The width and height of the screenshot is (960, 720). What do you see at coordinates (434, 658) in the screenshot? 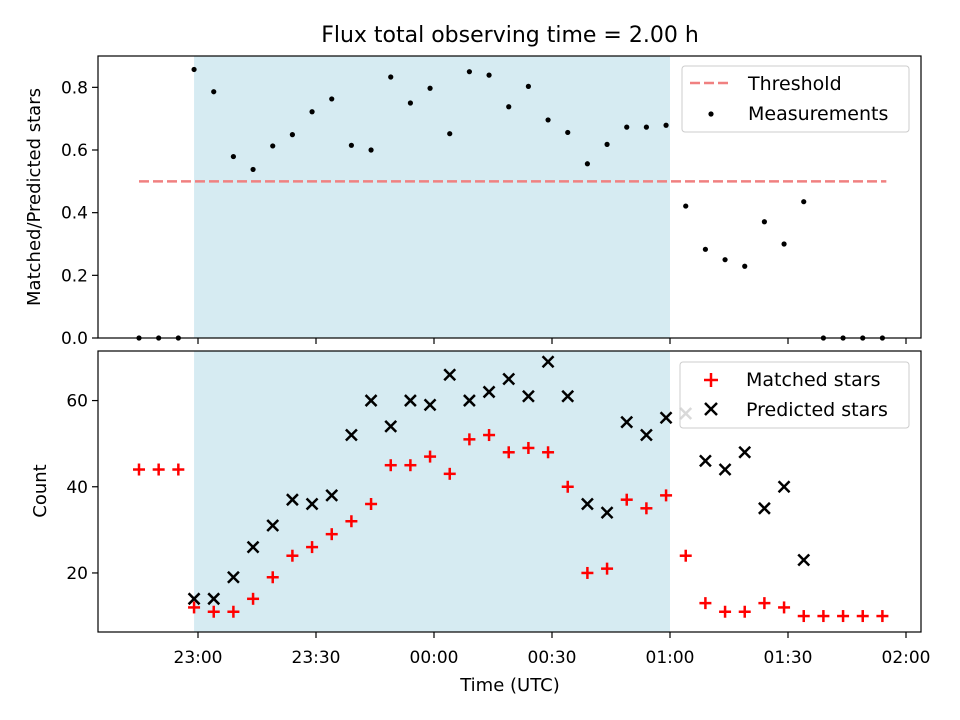
I see `x-tick-label: 00:00` at bounding box center [434, 658].